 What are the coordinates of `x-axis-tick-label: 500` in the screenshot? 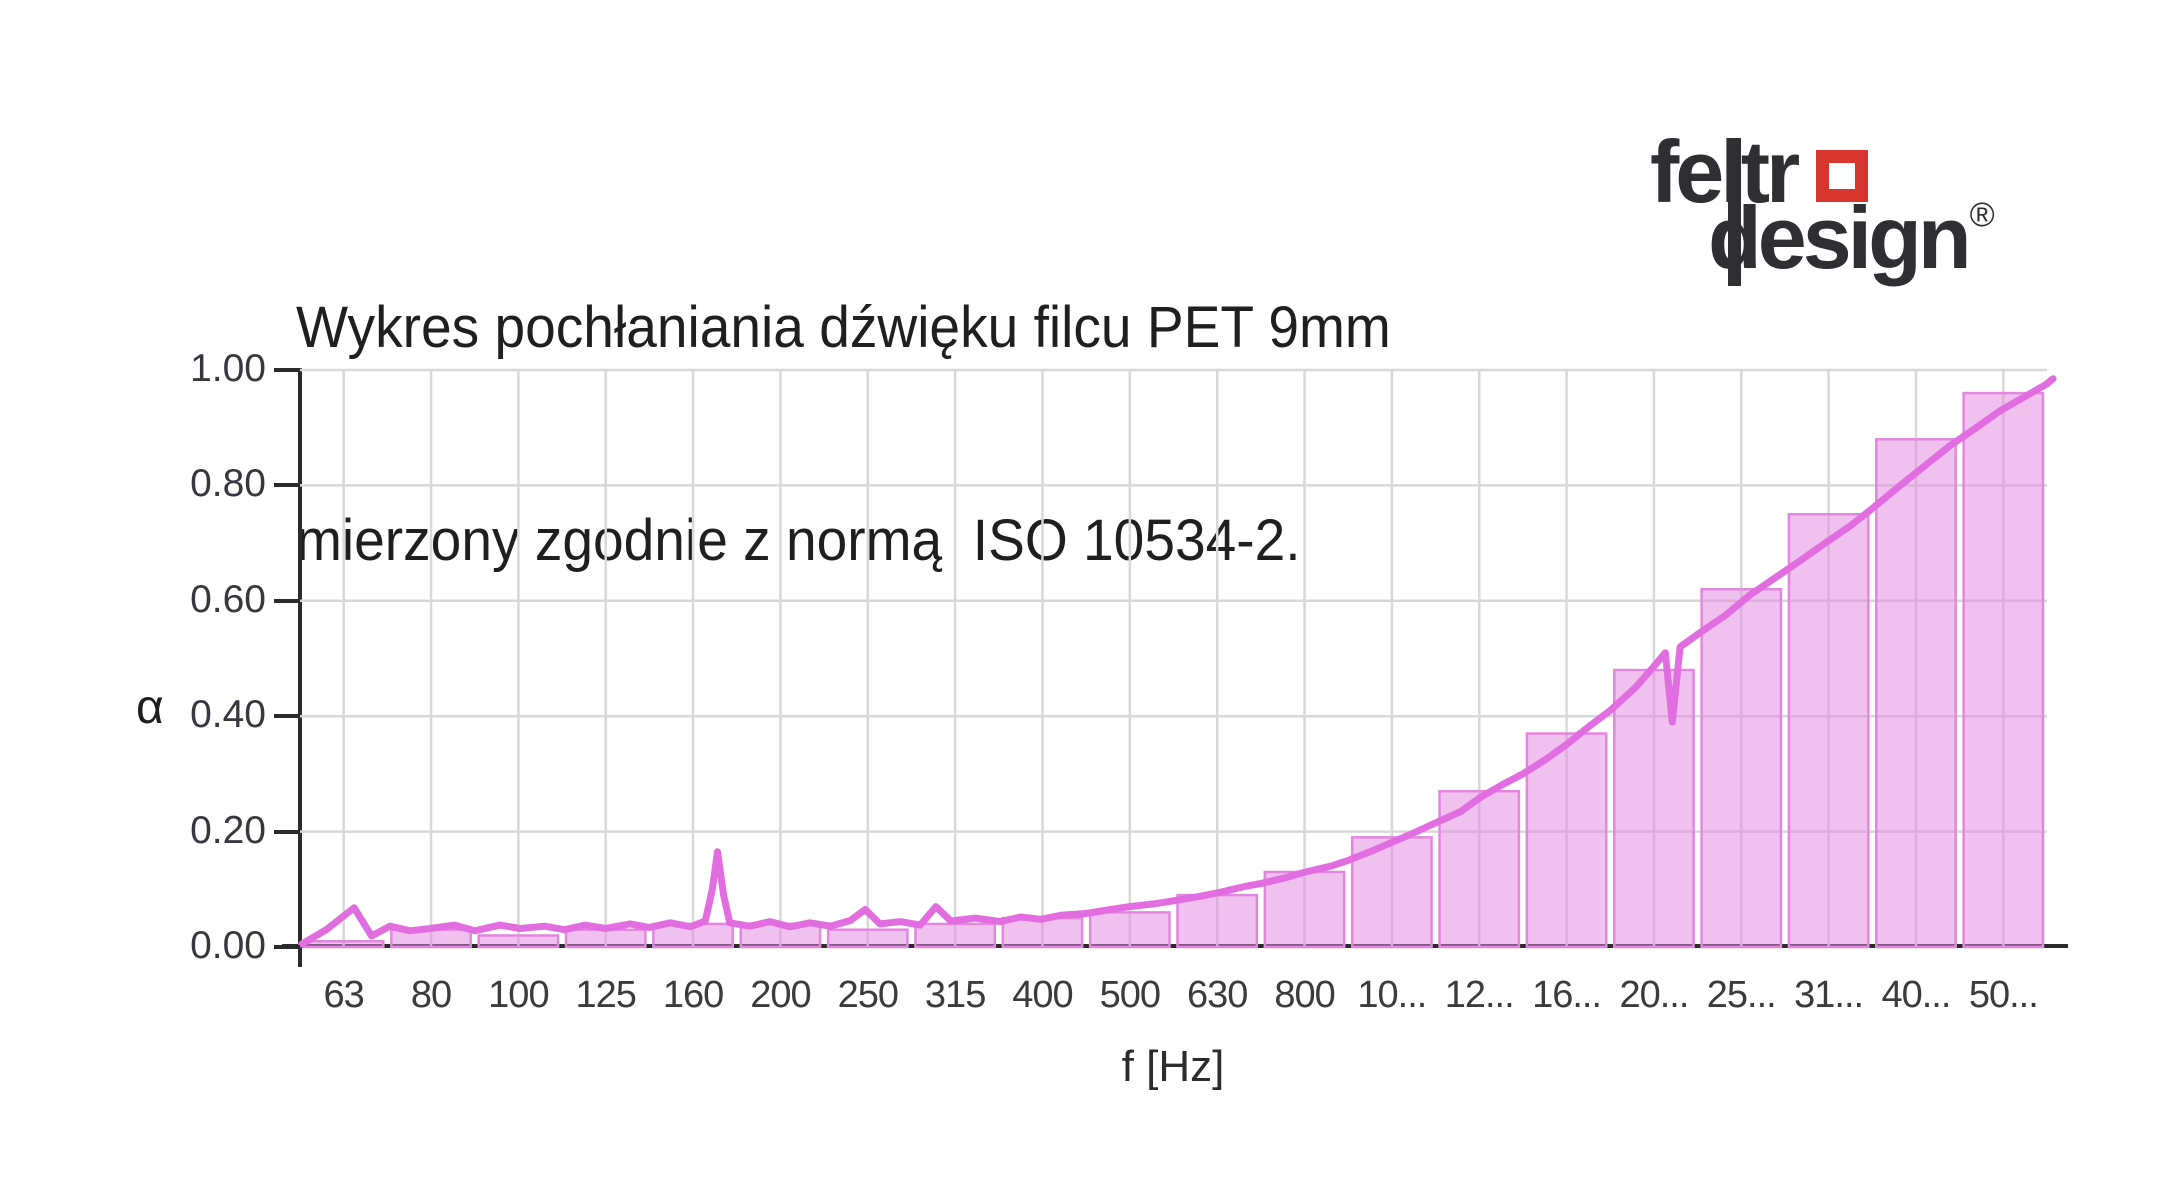 It's located at (1130, 995).